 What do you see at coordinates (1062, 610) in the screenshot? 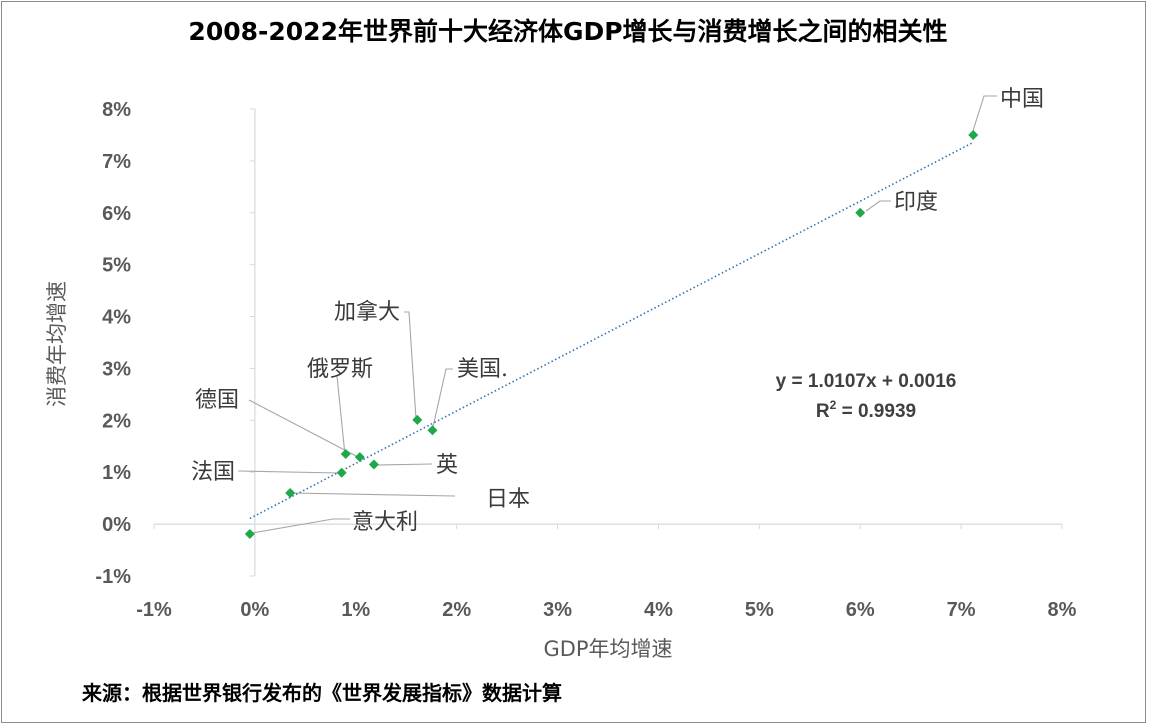
I see `x-tick-label: 8%` at bounding box center [1062, 610].